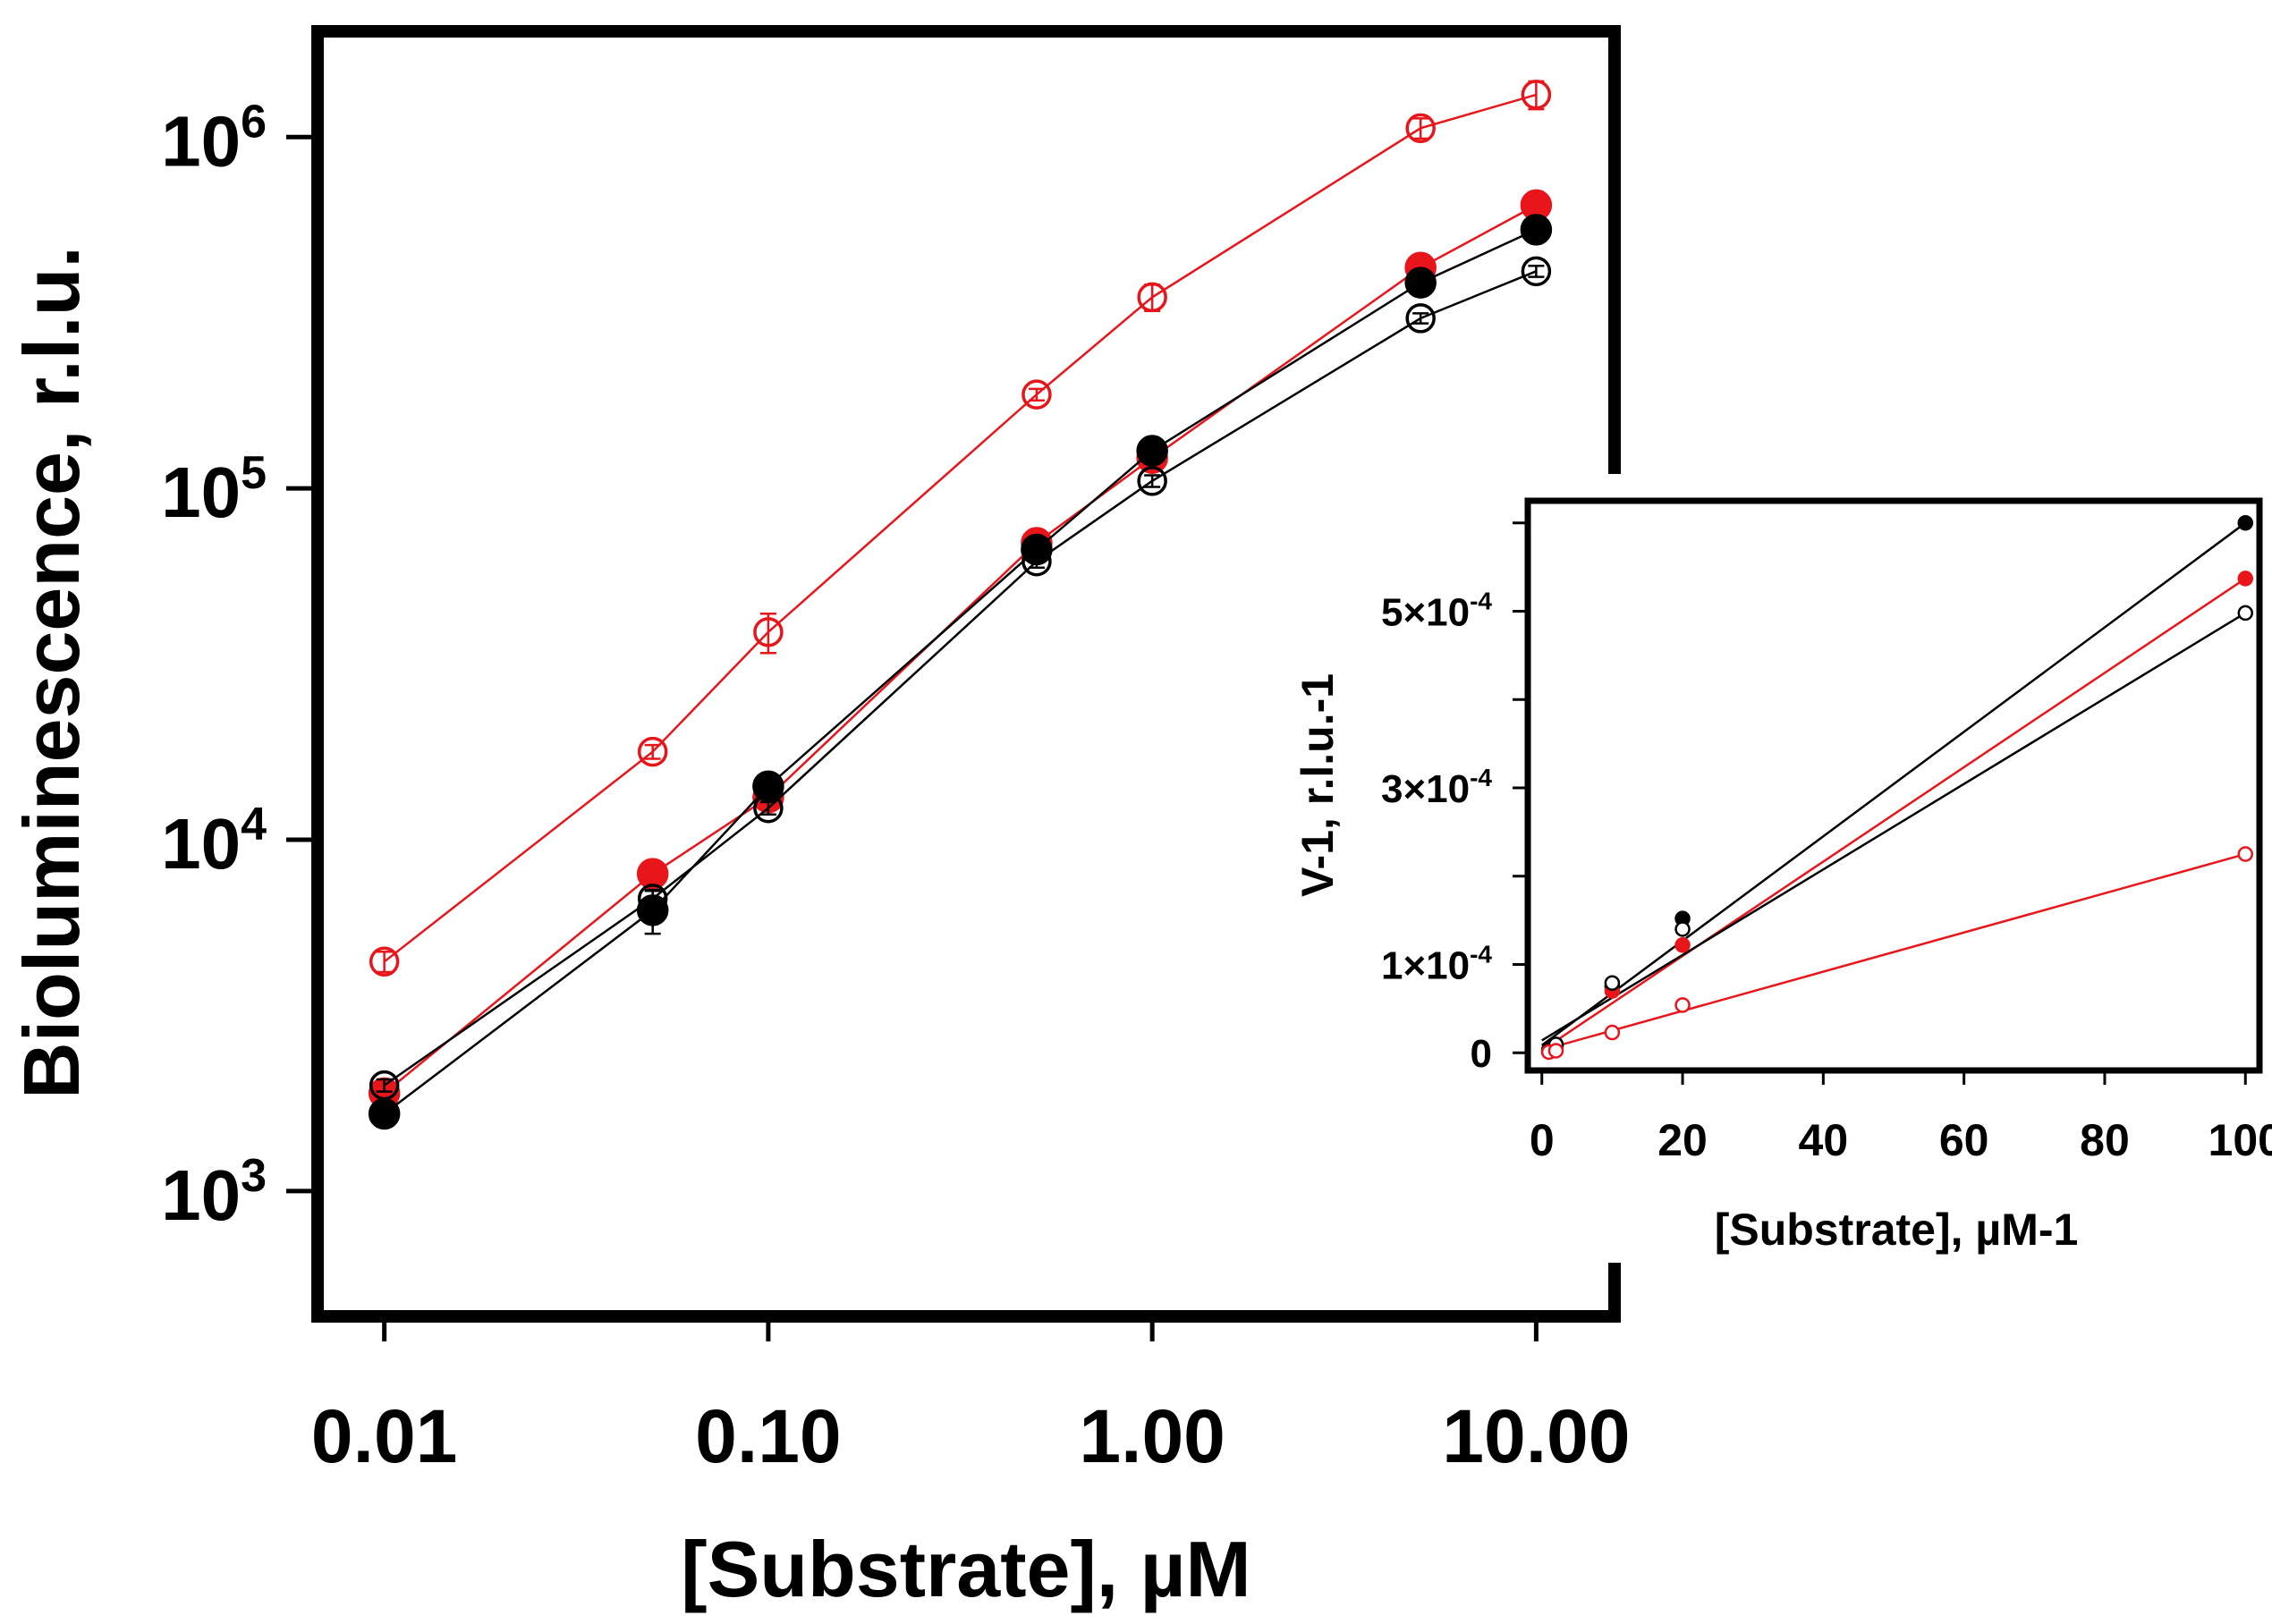  Describe the element at coordinates (51, 672) in the screenshot. I see `main-y-axis-label: Bioluminescence, r.l.u.` at that location.